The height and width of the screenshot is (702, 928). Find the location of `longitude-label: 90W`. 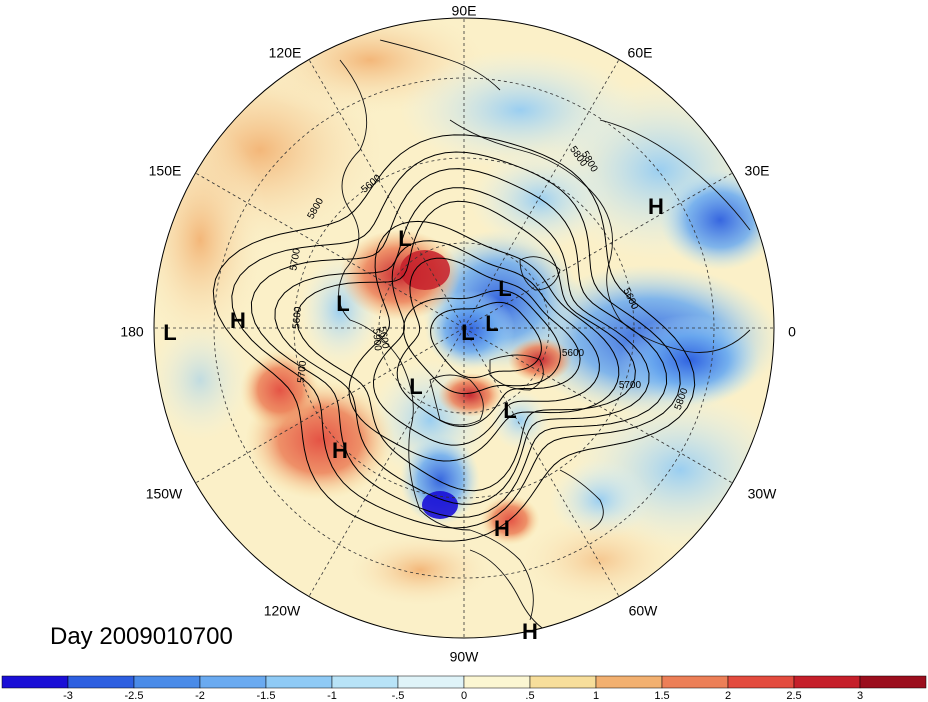

longitude-label: 90W is located at coordinates (465, 657).